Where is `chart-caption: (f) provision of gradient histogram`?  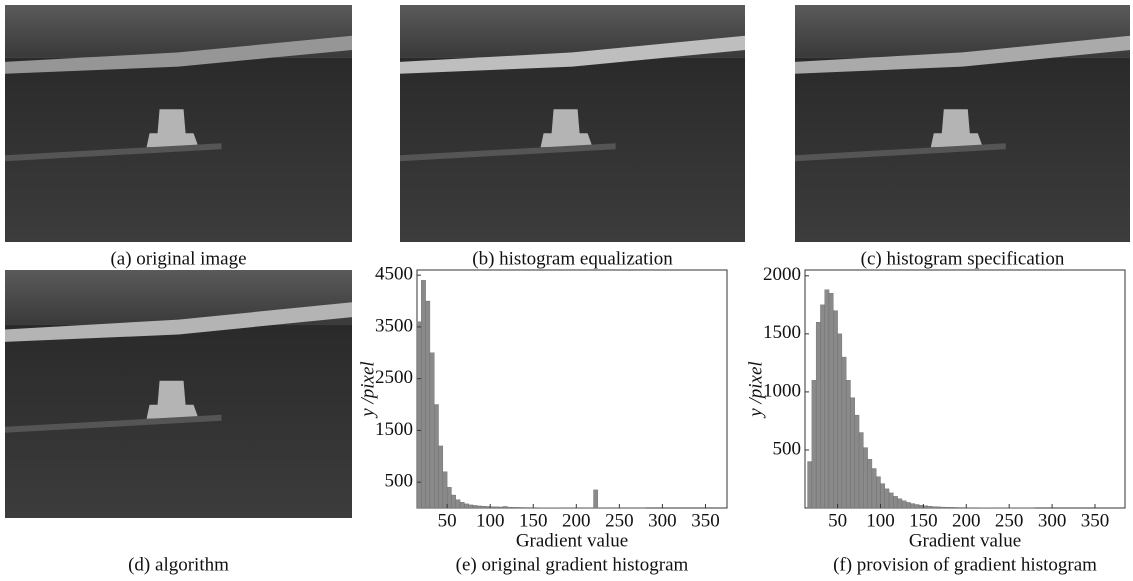 chart-caption: (f) provision of gradient histogram is located at coordinates (965, 564).